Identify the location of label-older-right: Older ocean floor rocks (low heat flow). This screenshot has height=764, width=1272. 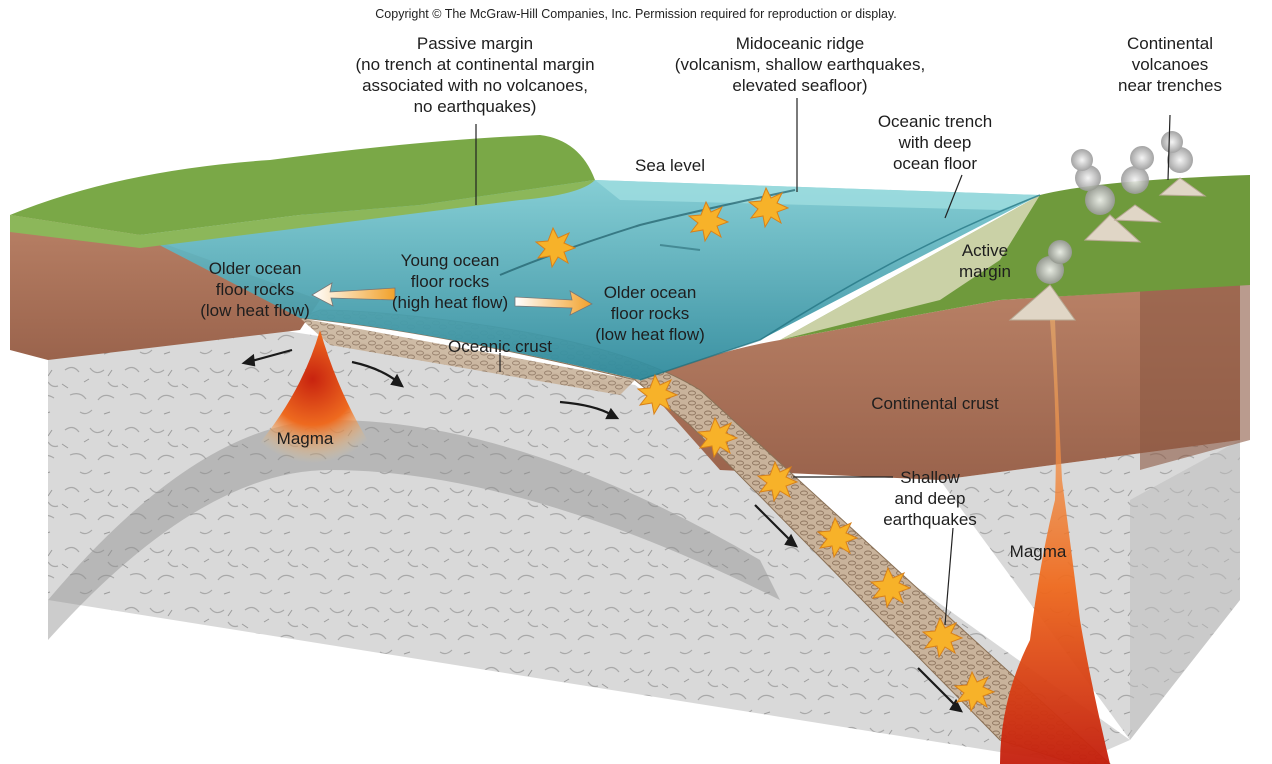
(650, 313).